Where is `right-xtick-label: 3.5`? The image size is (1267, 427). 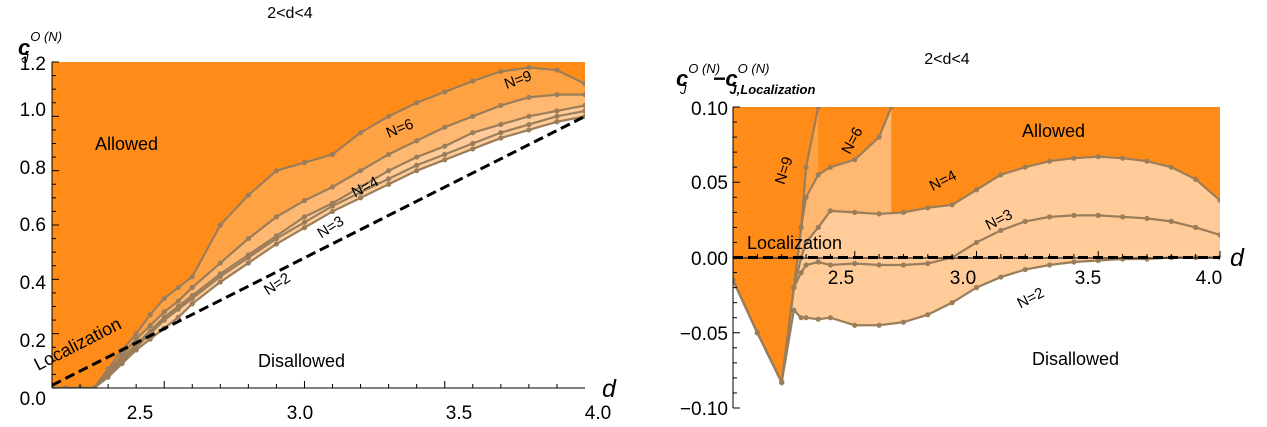 right-xtick-label: 3.5 is located at coordinates (1088, 278).